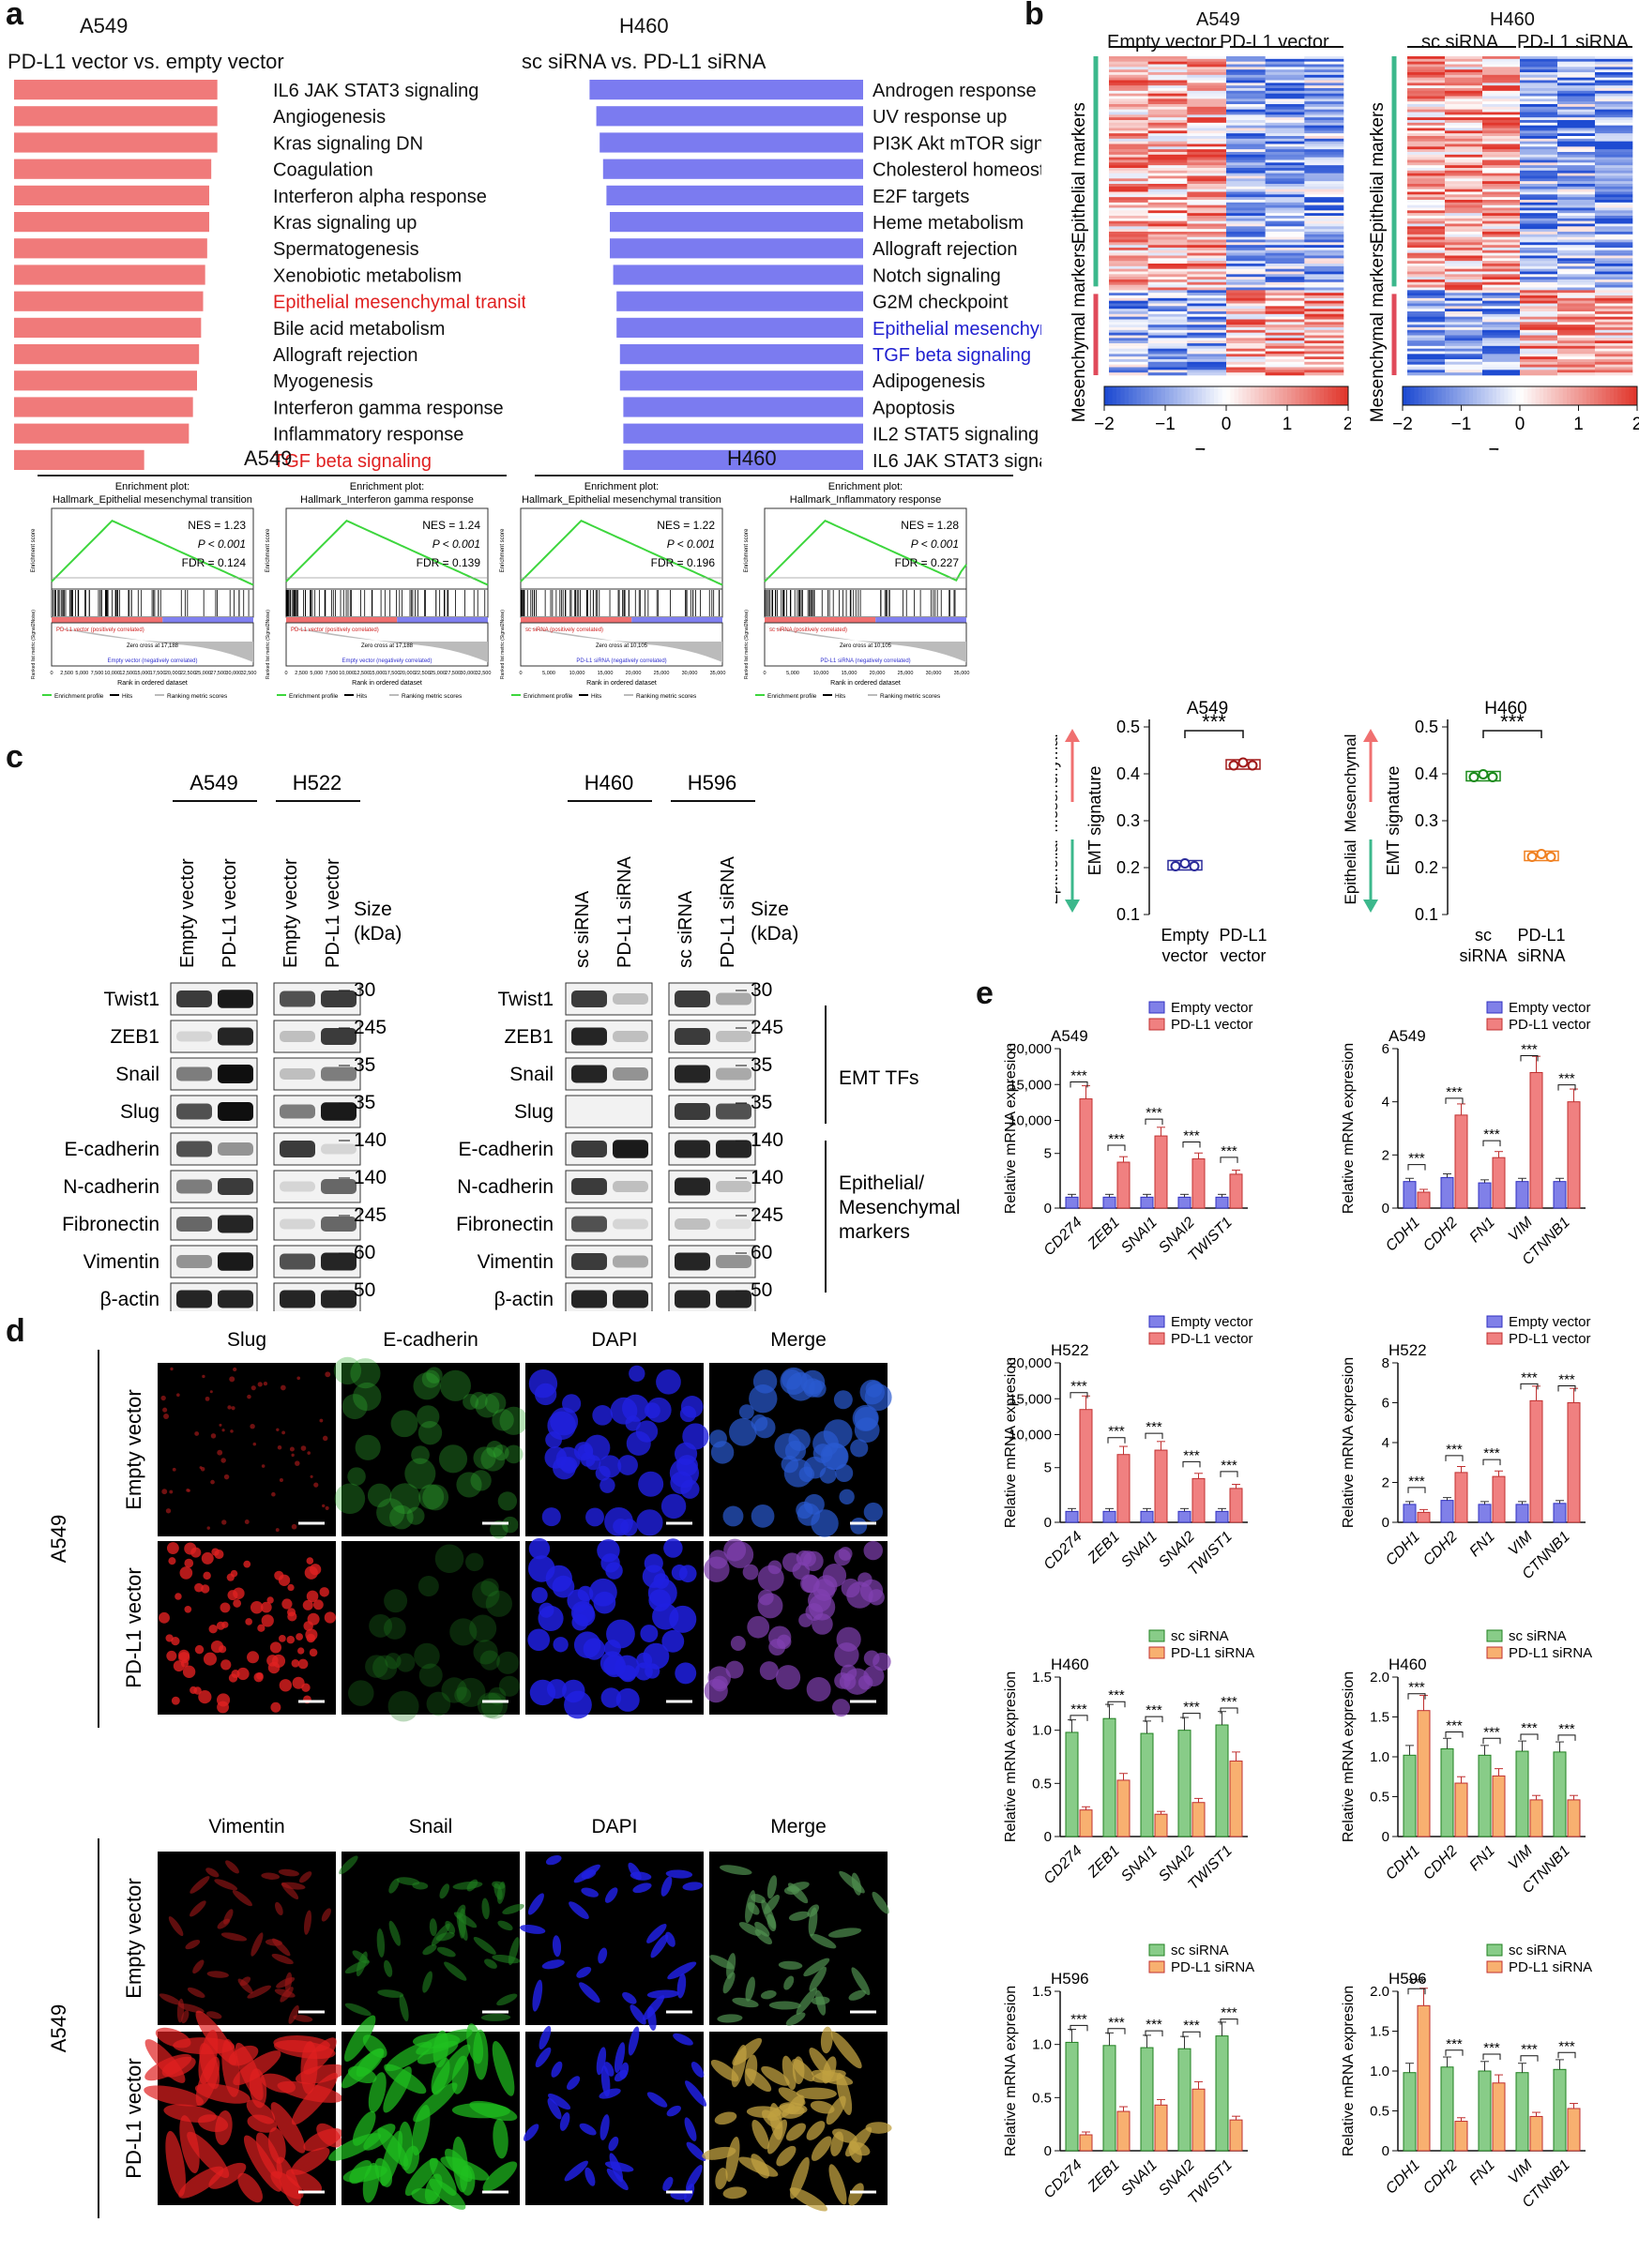 Image resolution: width=1639 pixels, height=2268 pixels. Describe the element at coordinates (914, 408) in the screenshot. I see `term-label-12: Apoptosis` at that location.